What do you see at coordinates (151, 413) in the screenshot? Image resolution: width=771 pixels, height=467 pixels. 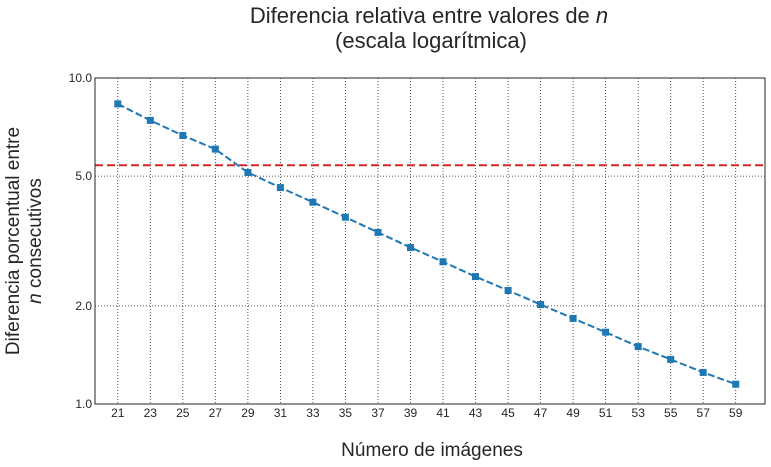 I see `x-tick-label-23: 23` at bounding box center [151, 413].